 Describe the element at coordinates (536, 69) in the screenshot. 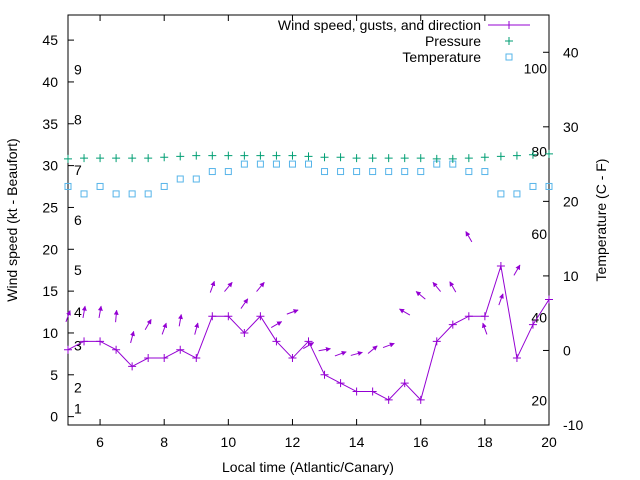

I see `fahrenheit-label: 100` at that location.